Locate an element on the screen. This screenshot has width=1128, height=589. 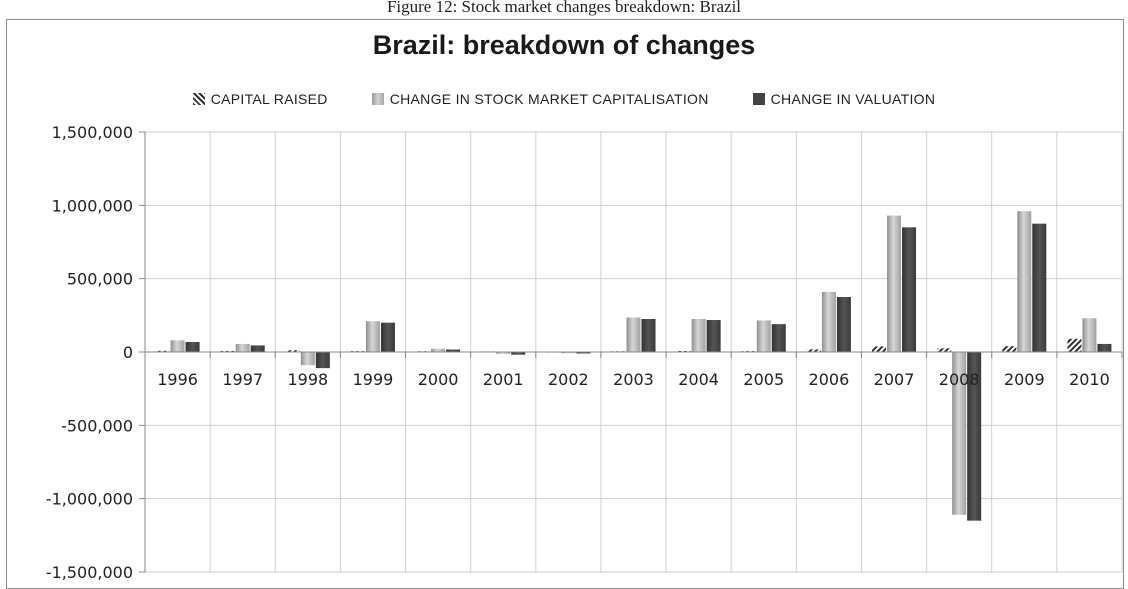
bar-change-in-stock-market-capitalisation-2007 is located at coordinates (894, 283).